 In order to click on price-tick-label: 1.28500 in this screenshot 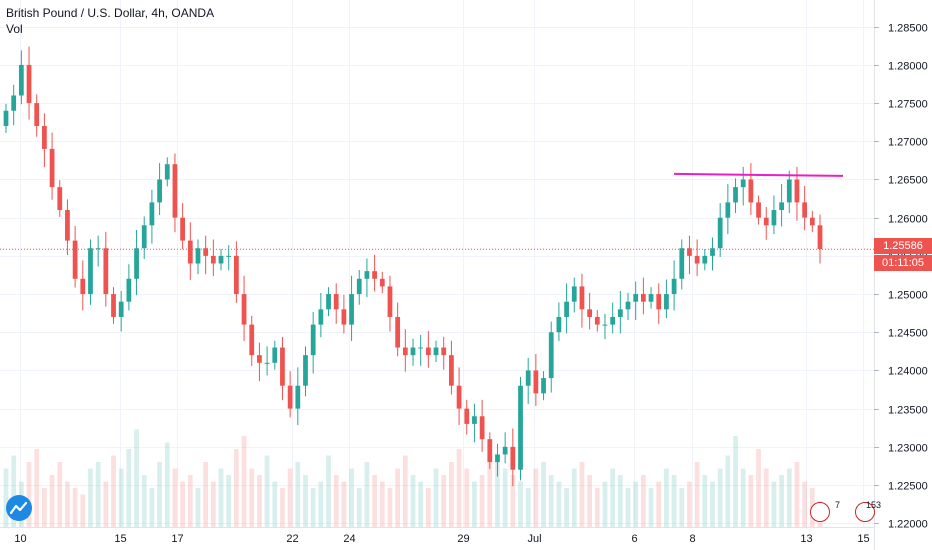, I will do `click(908, 29)`.